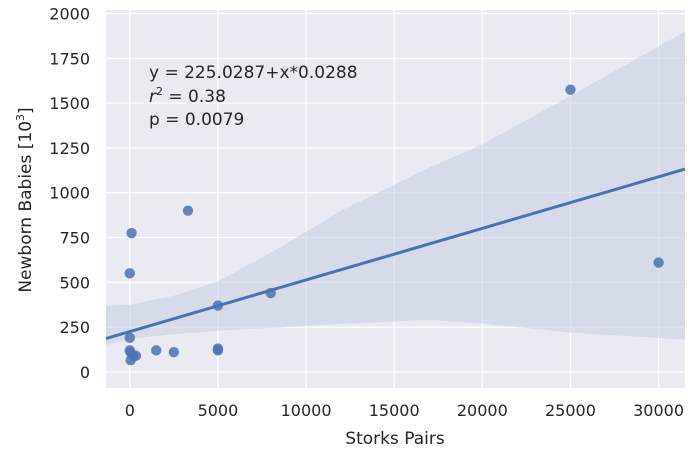 This screenshot has width=700, height=460. I want to click on y-axis-label-close: ], so click(26, 110).